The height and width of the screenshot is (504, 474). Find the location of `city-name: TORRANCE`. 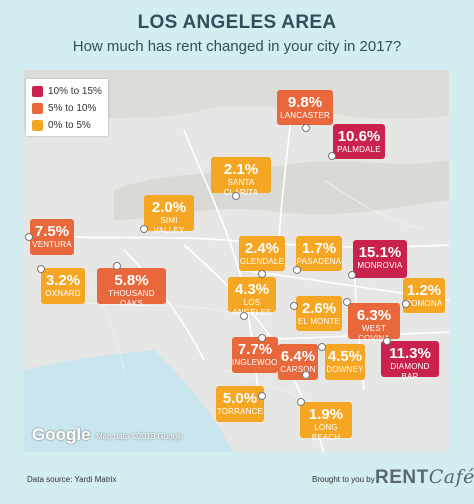

city-name: TORRANCE is located at coordinates (240, 411).